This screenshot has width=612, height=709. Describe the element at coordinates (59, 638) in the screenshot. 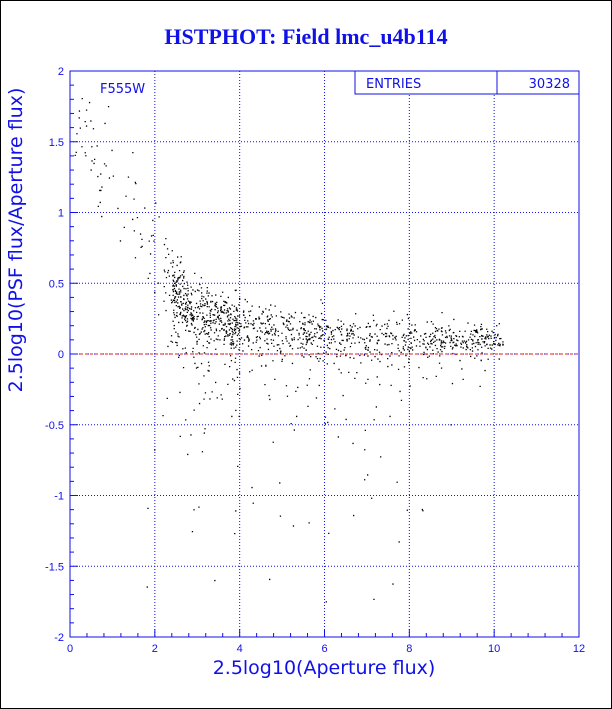

I see `y-tick-label: -2` at that location.